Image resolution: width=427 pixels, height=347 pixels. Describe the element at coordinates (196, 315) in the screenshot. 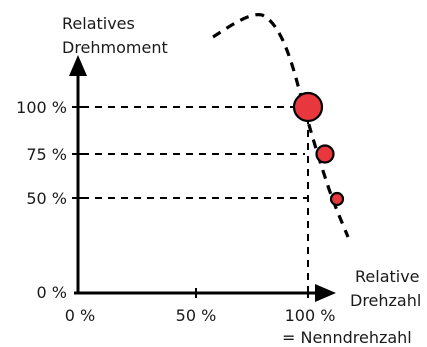

I see `x-tick-label-50: 50 %` at that location.